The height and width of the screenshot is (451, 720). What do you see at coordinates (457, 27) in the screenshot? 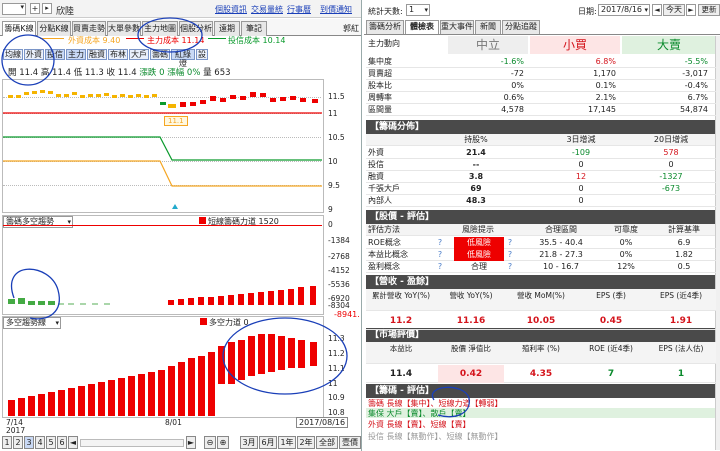
I see `tab-events: 重大事件` at bounding box center [457, 27].